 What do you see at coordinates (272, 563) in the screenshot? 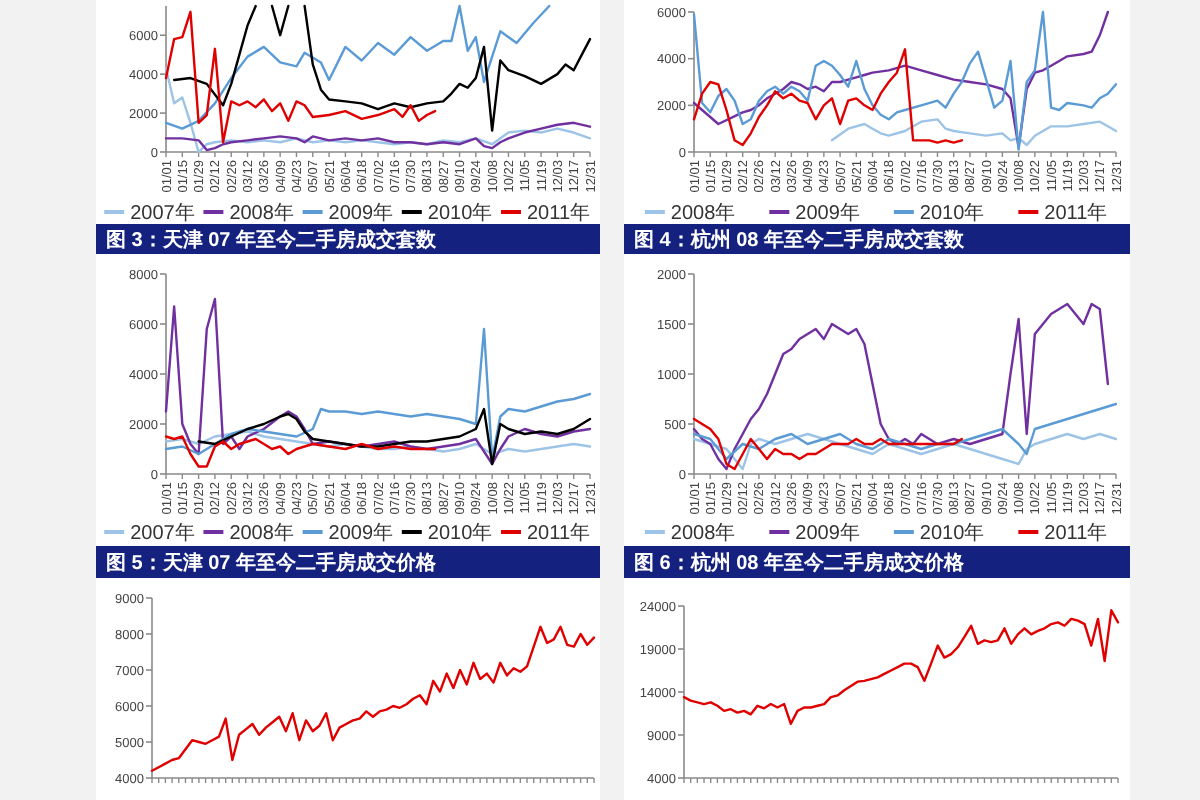
I see `chart-title: 图 5：天津 07 年至今二手房成交价格` at bounding box center [272, 563].